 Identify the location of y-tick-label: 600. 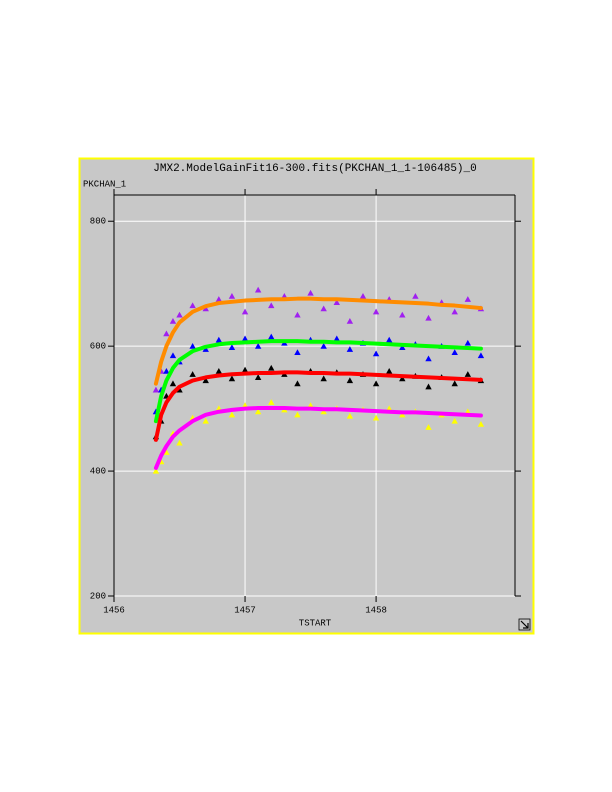
(98, 347).